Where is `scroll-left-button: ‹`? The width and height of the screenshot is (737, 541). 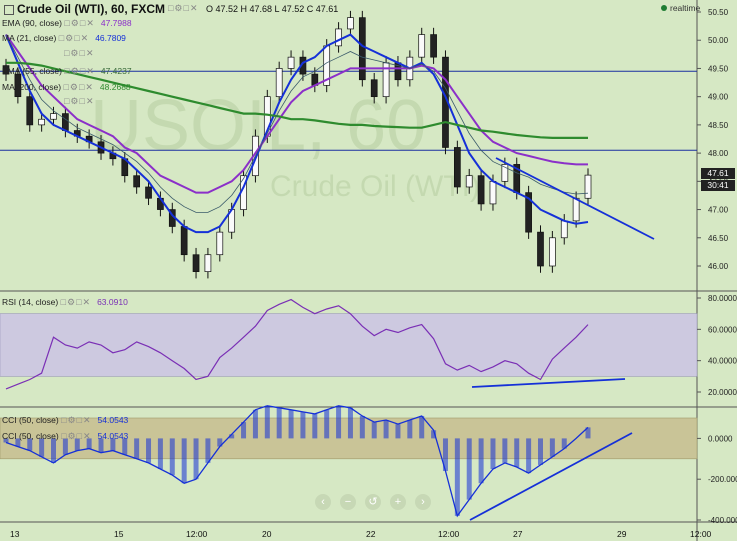 scroll-left-button: ‹ is located at coordinates (323, 502).